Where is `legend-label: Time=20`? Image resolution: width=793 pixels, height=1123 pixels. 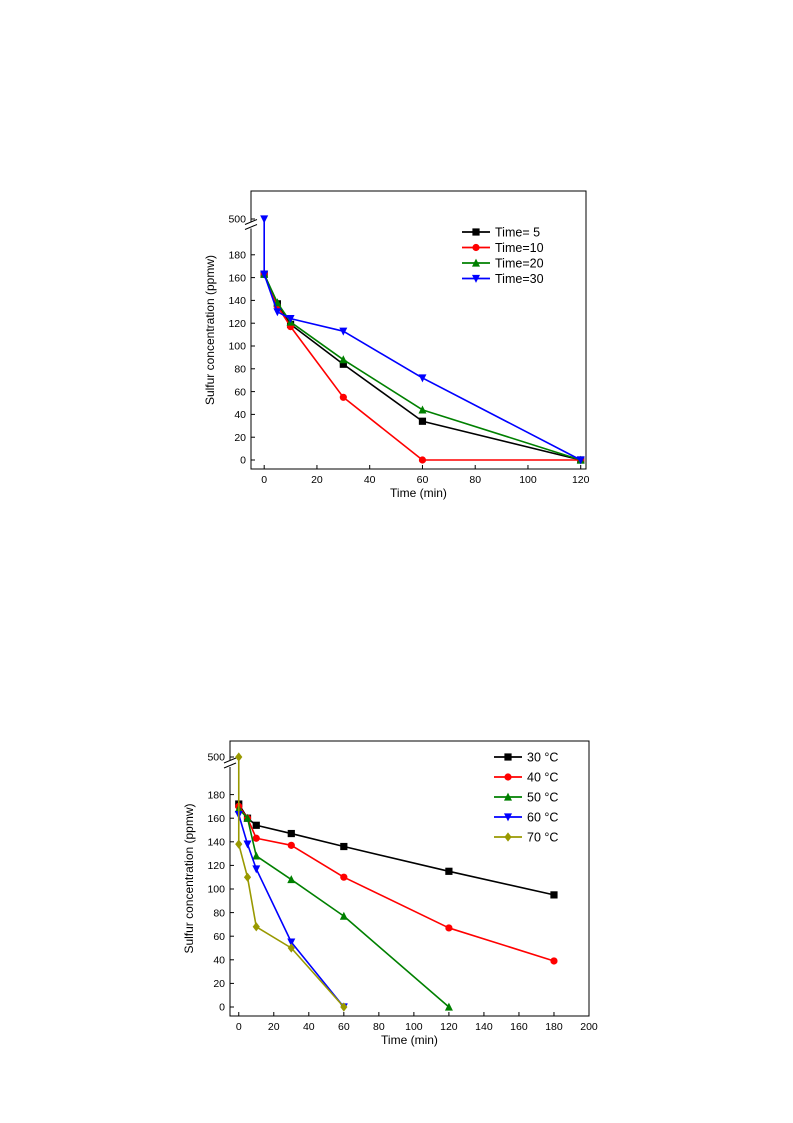
legend-label: Time=20 is located at coordinates (519, 264).